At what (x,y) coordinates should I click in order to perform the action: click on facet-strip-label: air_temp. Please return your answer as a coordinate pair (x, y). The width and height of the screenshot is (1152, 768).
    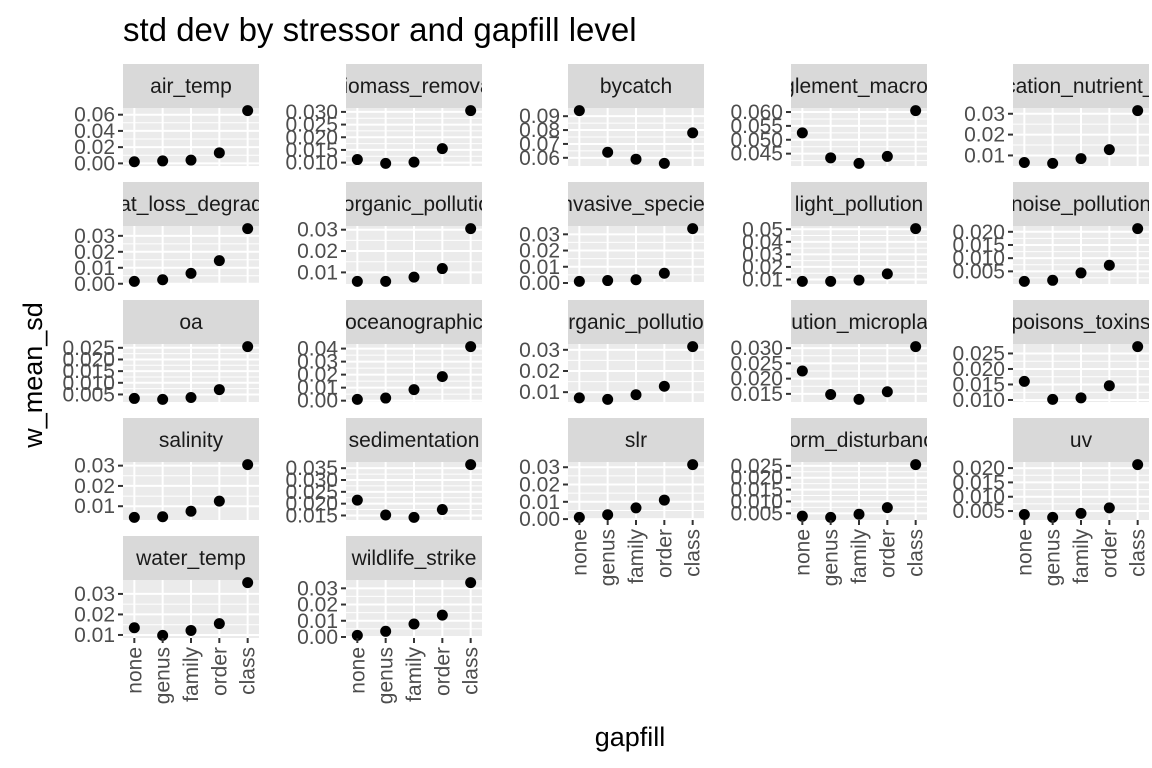
    Looking at the image, I should click on (191, 86).